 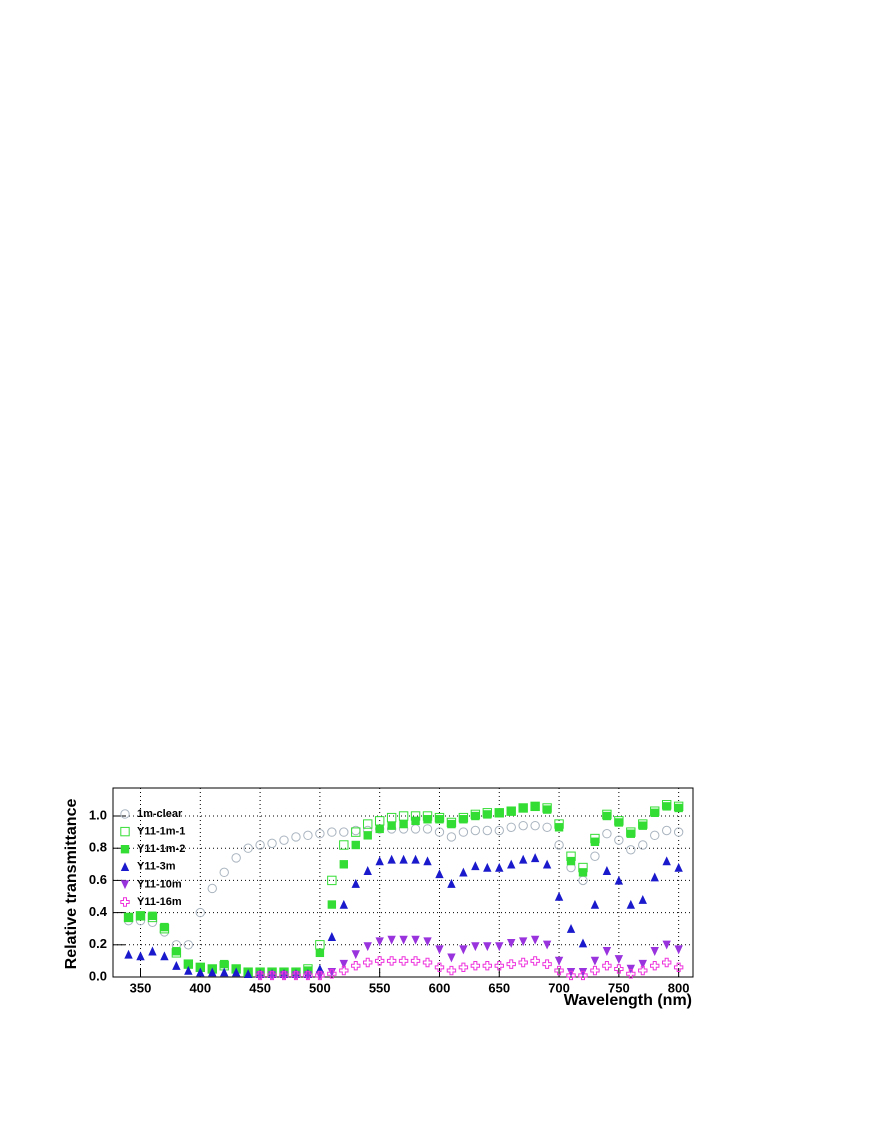 I want to click on x-tick-label: 600, so click(x=440, y=987).